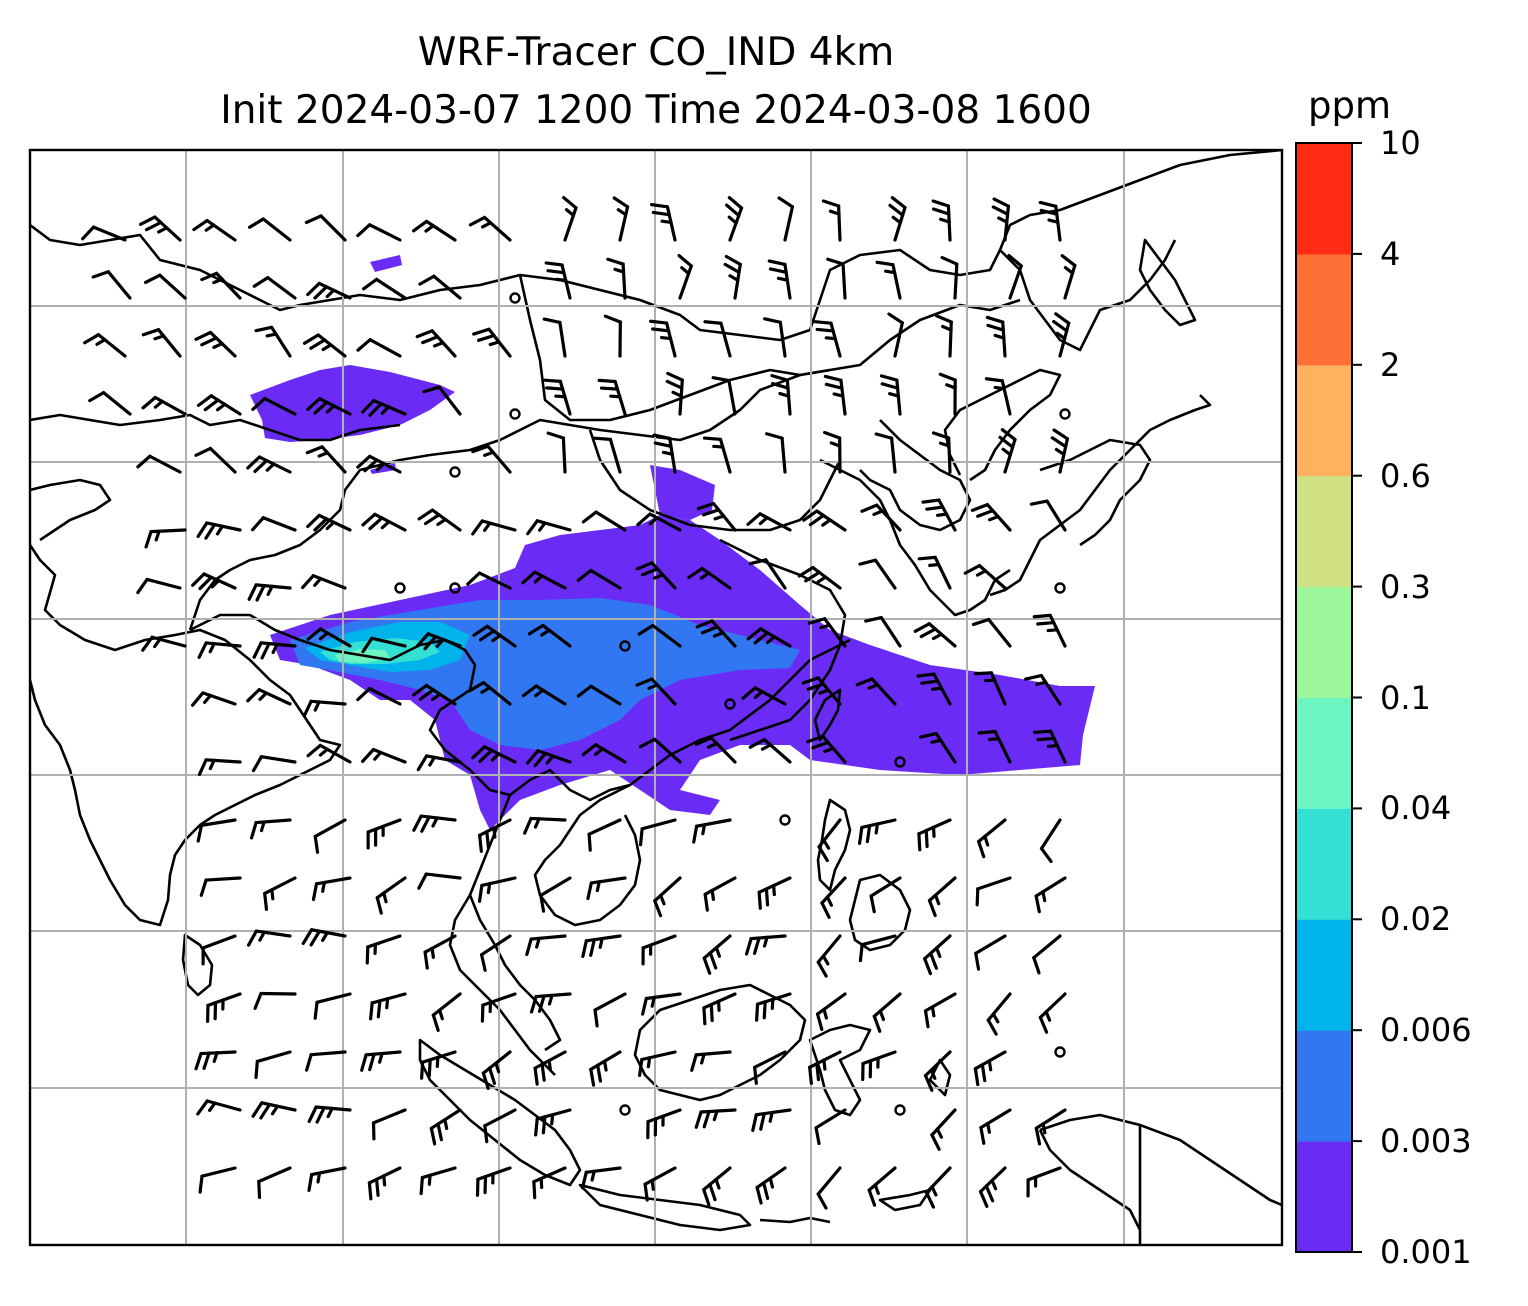 The image size is (1528, 1306). Describe the element at coordinates (1416, 808) in the screenshot. I see `colorbar-tick-label: 0.04` at that location.